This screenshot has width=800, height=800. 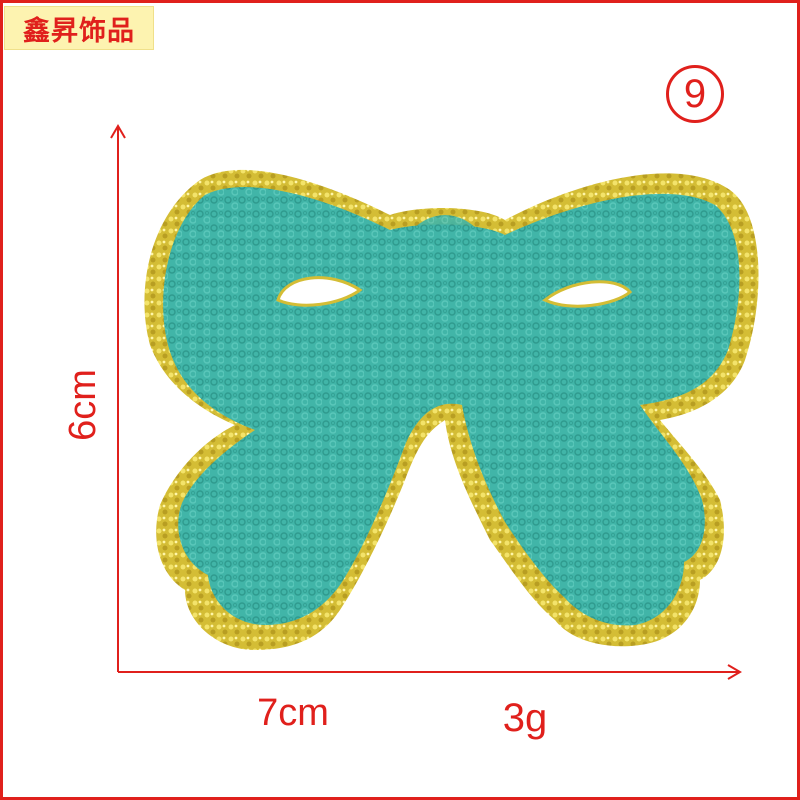 I want to click on brand-label: 鑫昇饰品, so click(x=79, y=31).